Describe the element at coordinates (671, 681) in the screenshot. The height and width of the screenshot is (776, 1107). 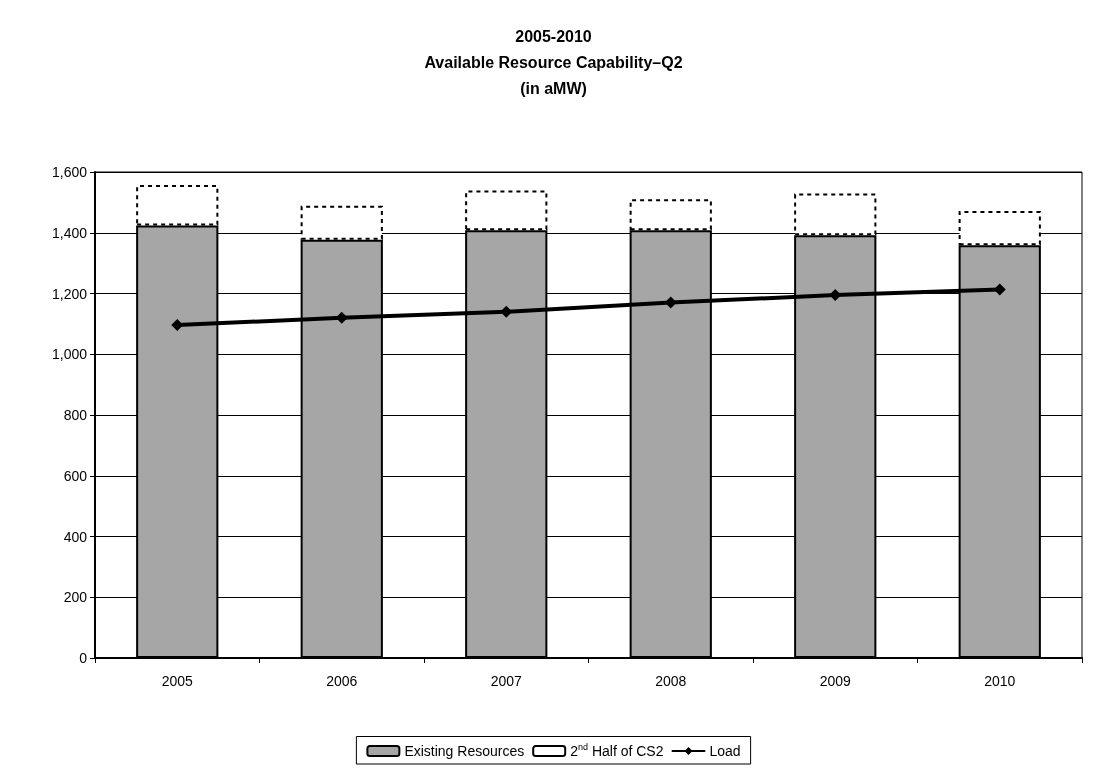
I see `x-tick-label: 2008` at that location.